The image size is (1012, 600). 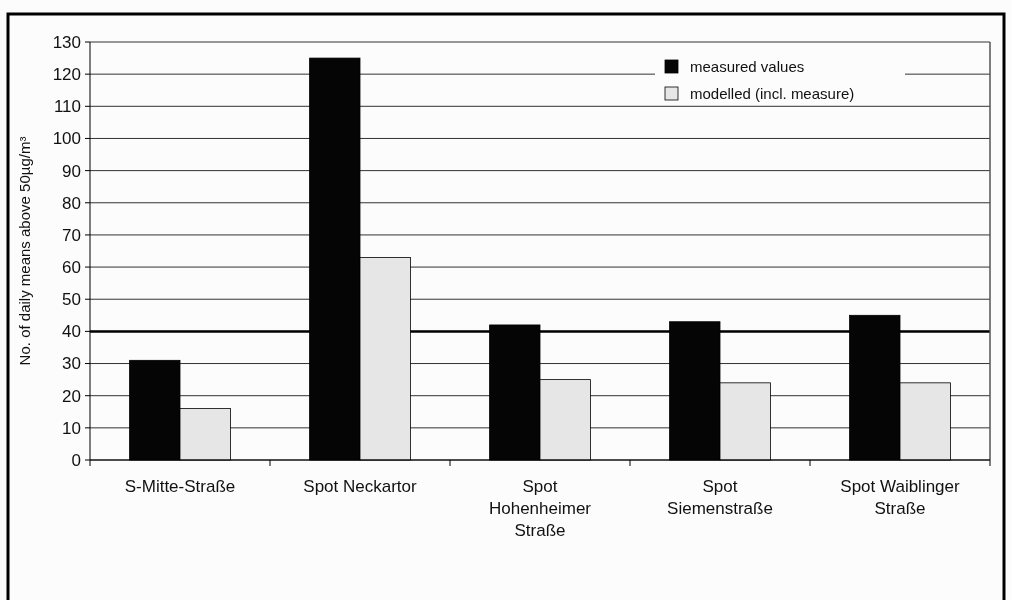 What do you see at coordinates (24, 251) in the screenshot?
I see `y-axis-title: No. of daily means above 50µg/m³` at bounding box center [24, 251].